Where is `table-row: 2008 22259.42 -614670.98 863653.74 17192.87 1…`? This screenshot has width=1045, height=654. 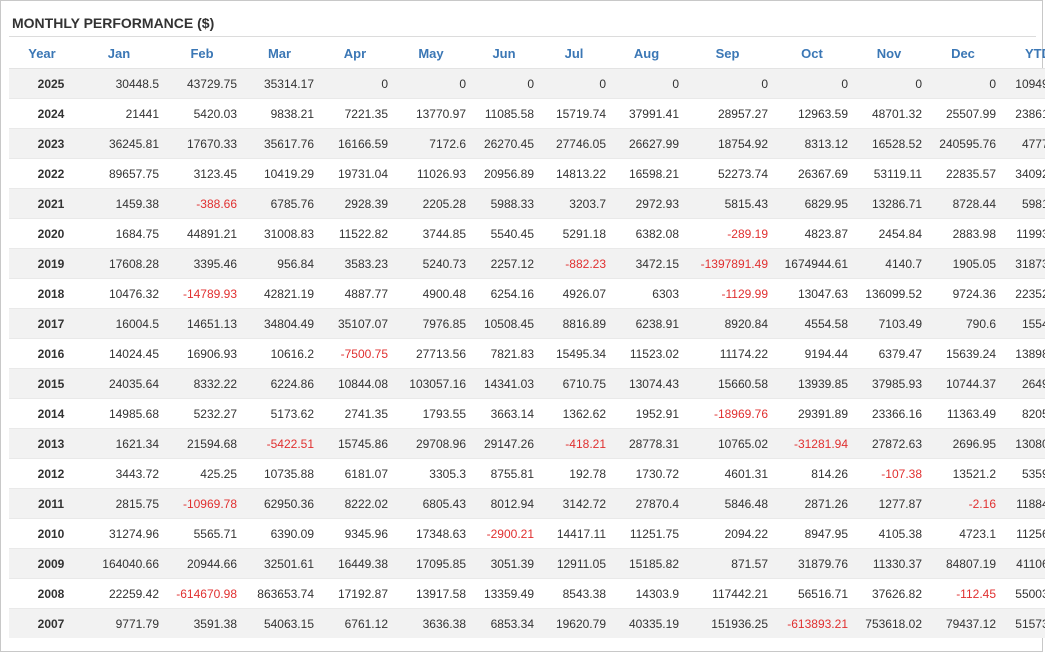 table-row: 2008 22259.42 -614670.98 863653.74 17192.87 1… is located at coordinates (527, 593).